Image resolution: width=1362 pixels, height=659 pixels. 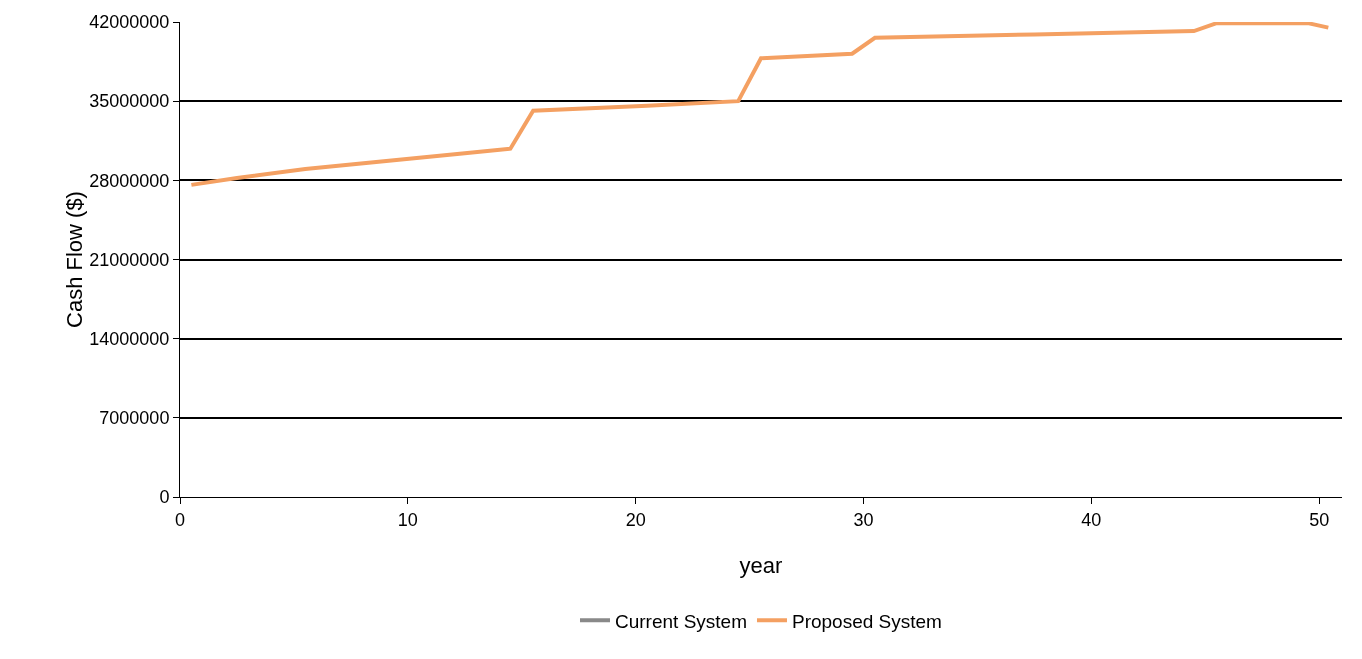 I want to click on y-tick-label: 14000000, so click(x=129, y=338).